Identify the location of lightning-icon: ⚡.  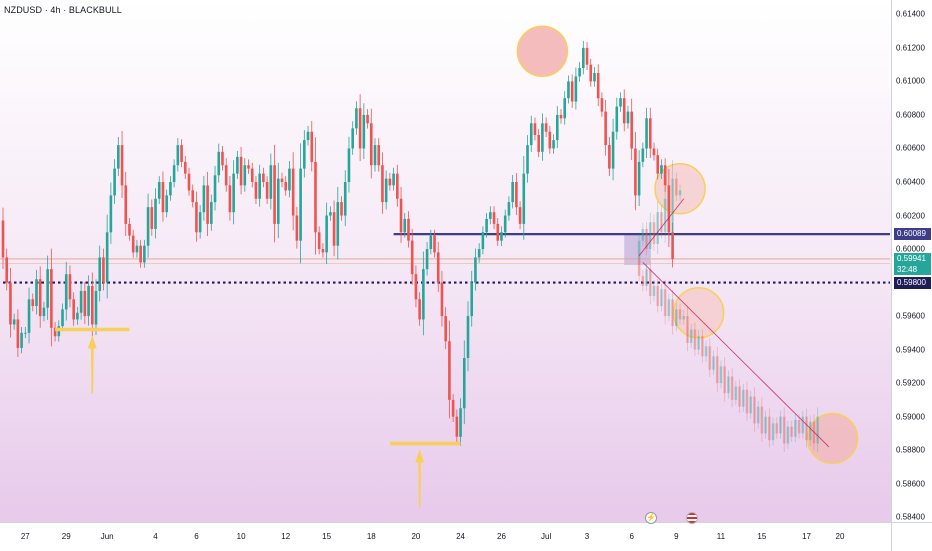
(651, 518).